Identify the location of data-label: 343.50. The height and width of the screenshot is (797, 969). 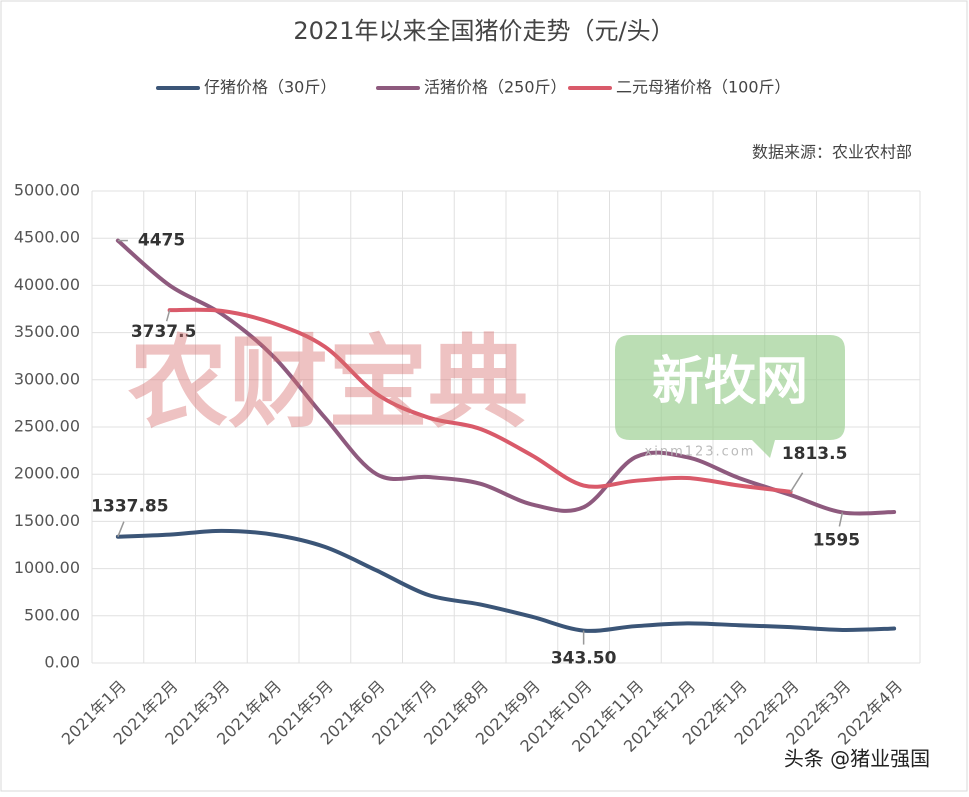
(584, 659).